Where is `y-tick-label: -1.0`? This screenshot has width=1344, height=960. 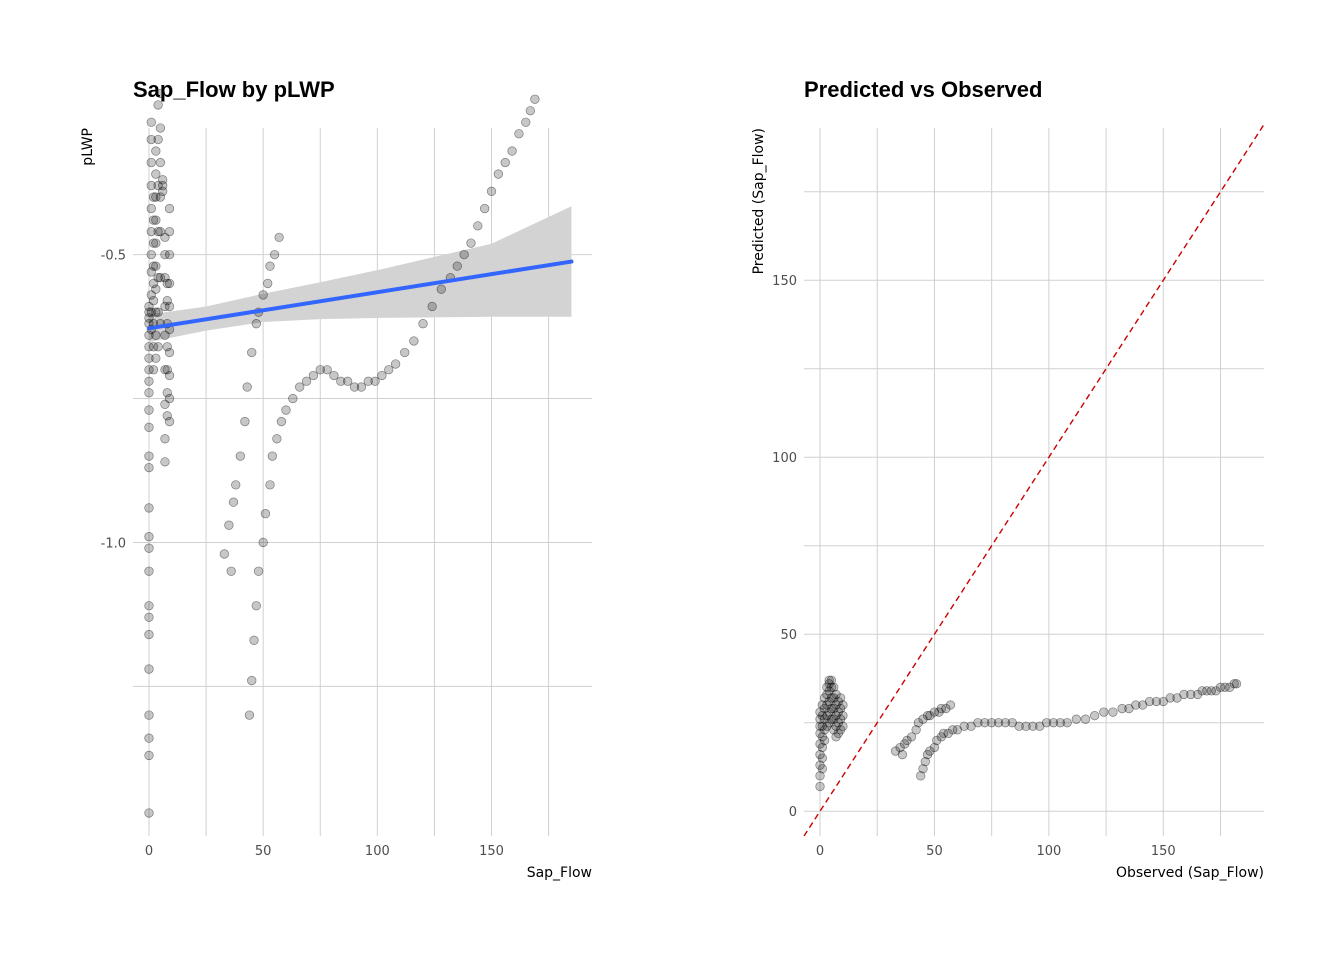
y-tick-label: -1.0 is located at coordinates (113, 543).